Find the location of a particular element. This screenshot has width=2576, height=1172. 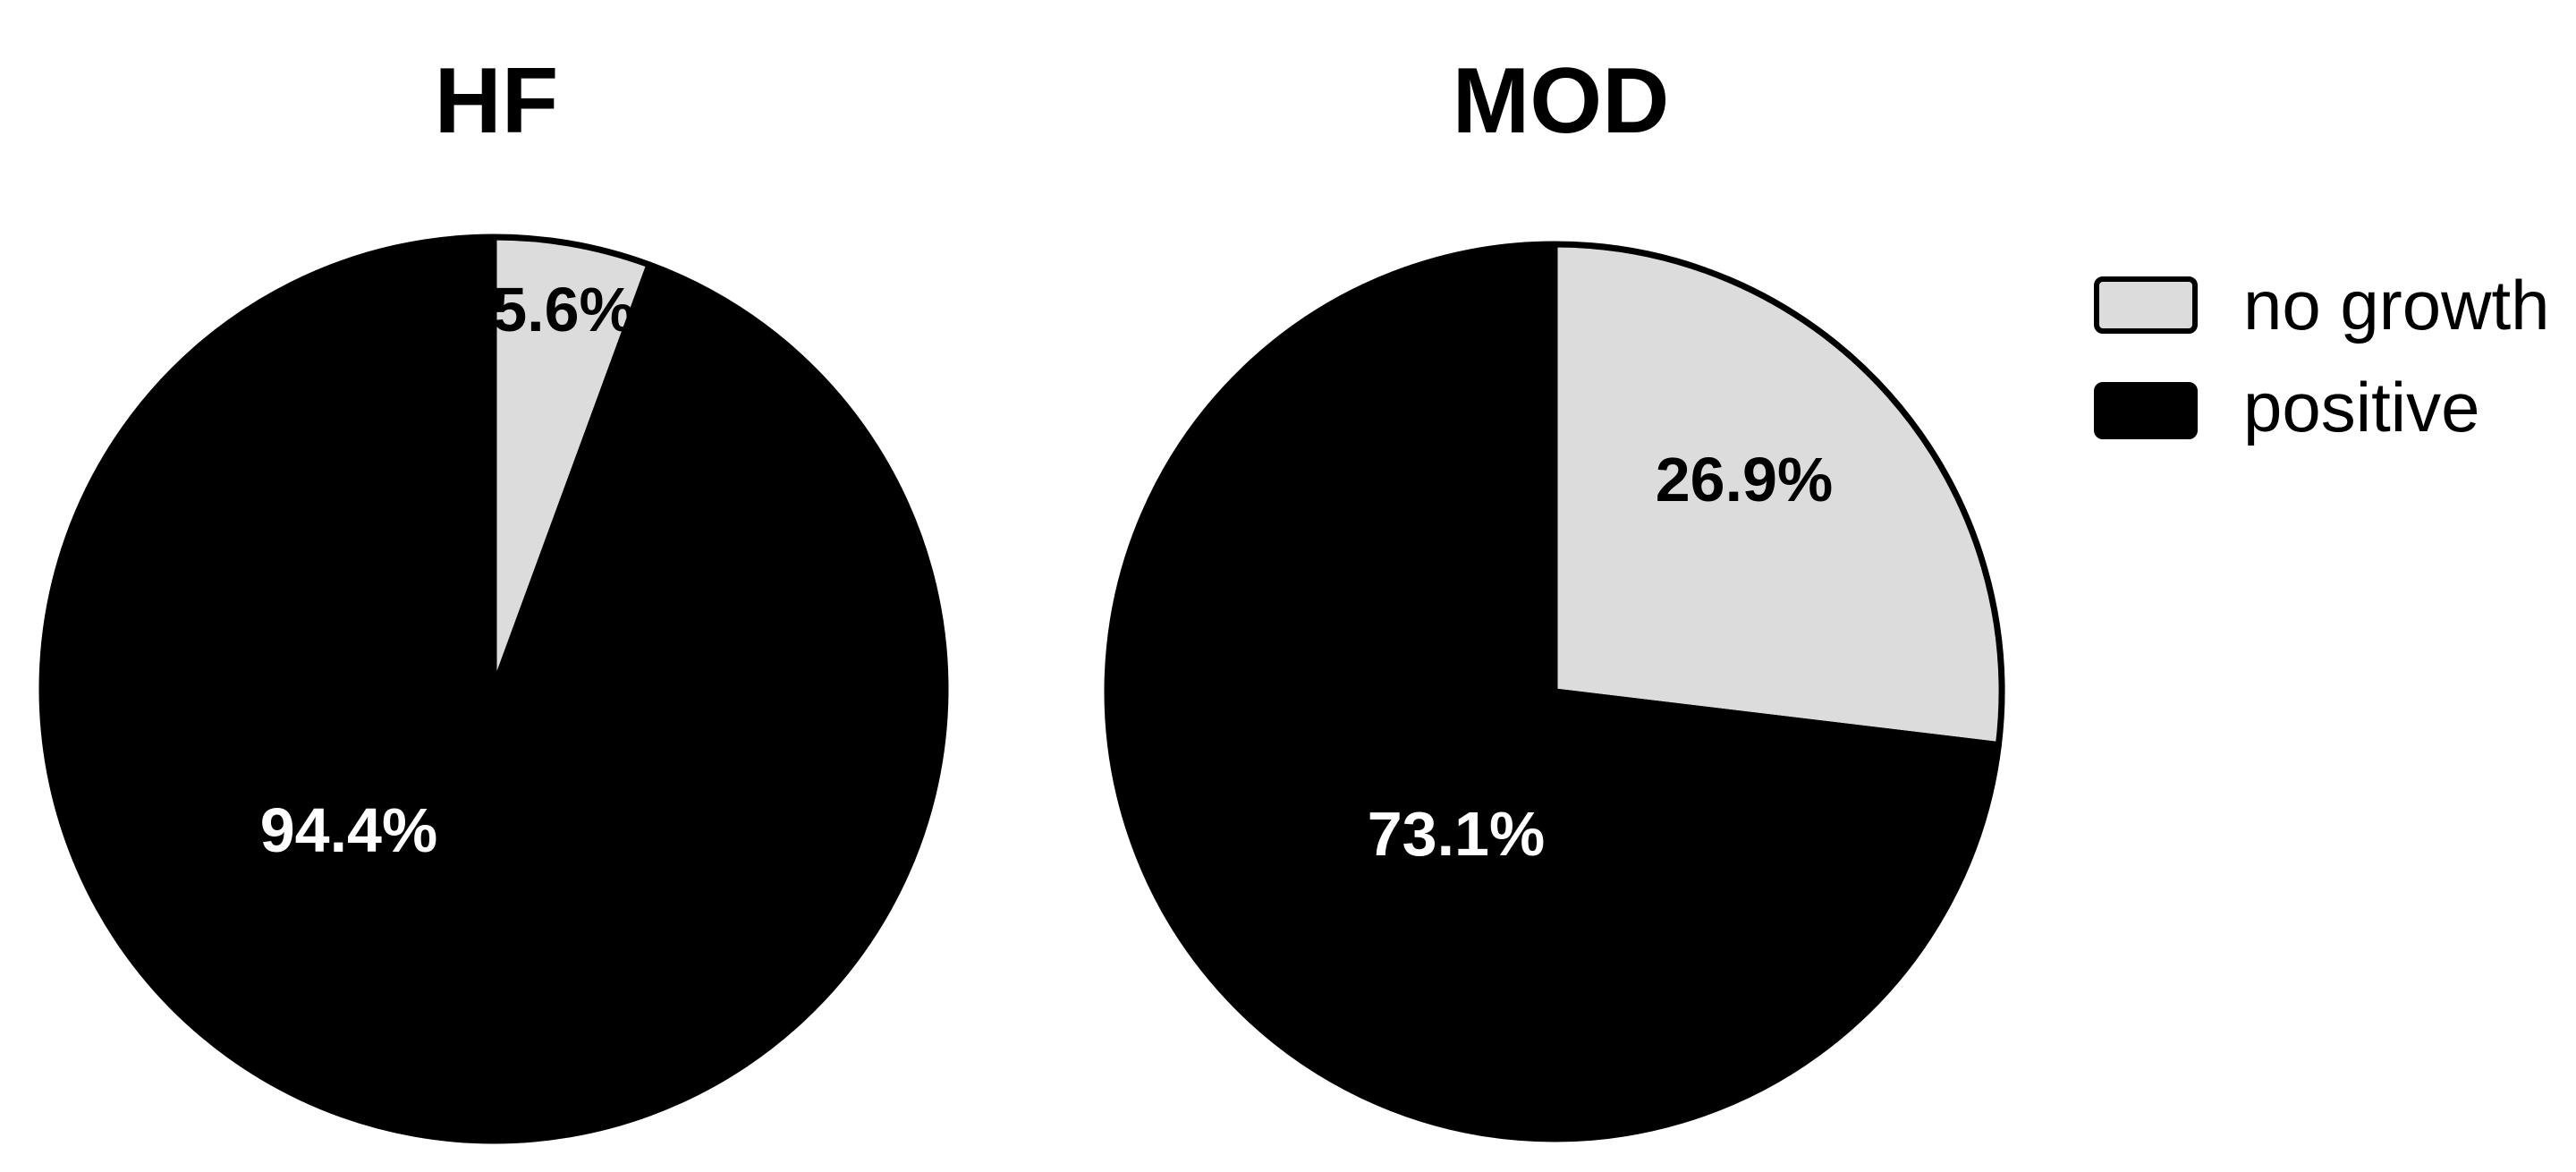

pie-slice-label-no-growth: 5.6% is located at coordinates (563, 310).